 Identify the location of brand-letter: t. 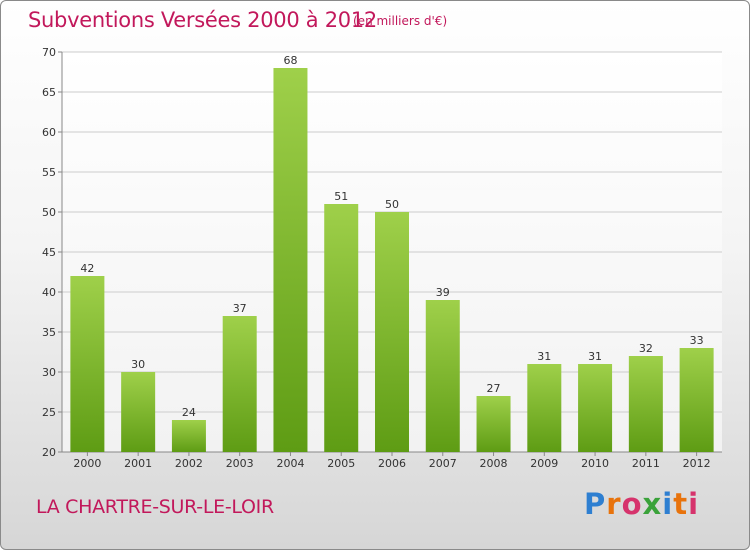
(681, 504).